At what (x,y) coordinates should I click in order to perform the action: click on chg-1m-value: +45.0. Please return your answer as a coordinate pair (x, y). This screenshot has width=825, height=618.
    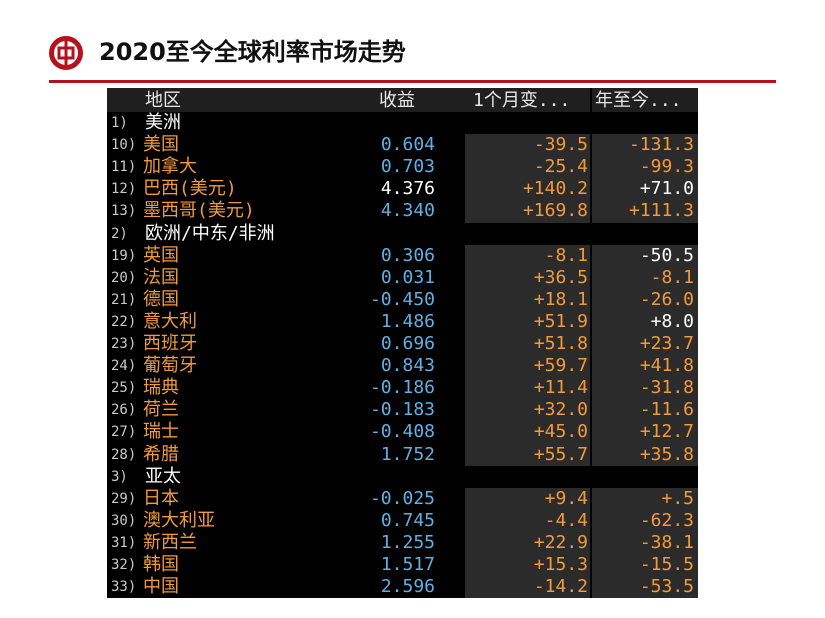
    Looking at the image, I should click on (560, 432).